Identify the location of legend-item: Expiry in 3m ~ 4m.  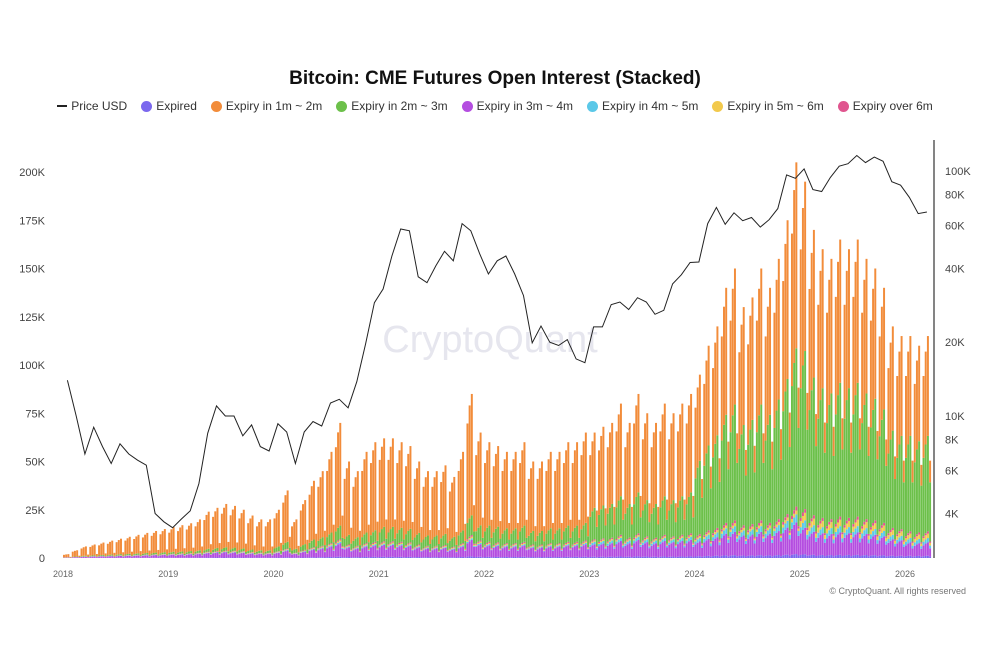
(517, 106).